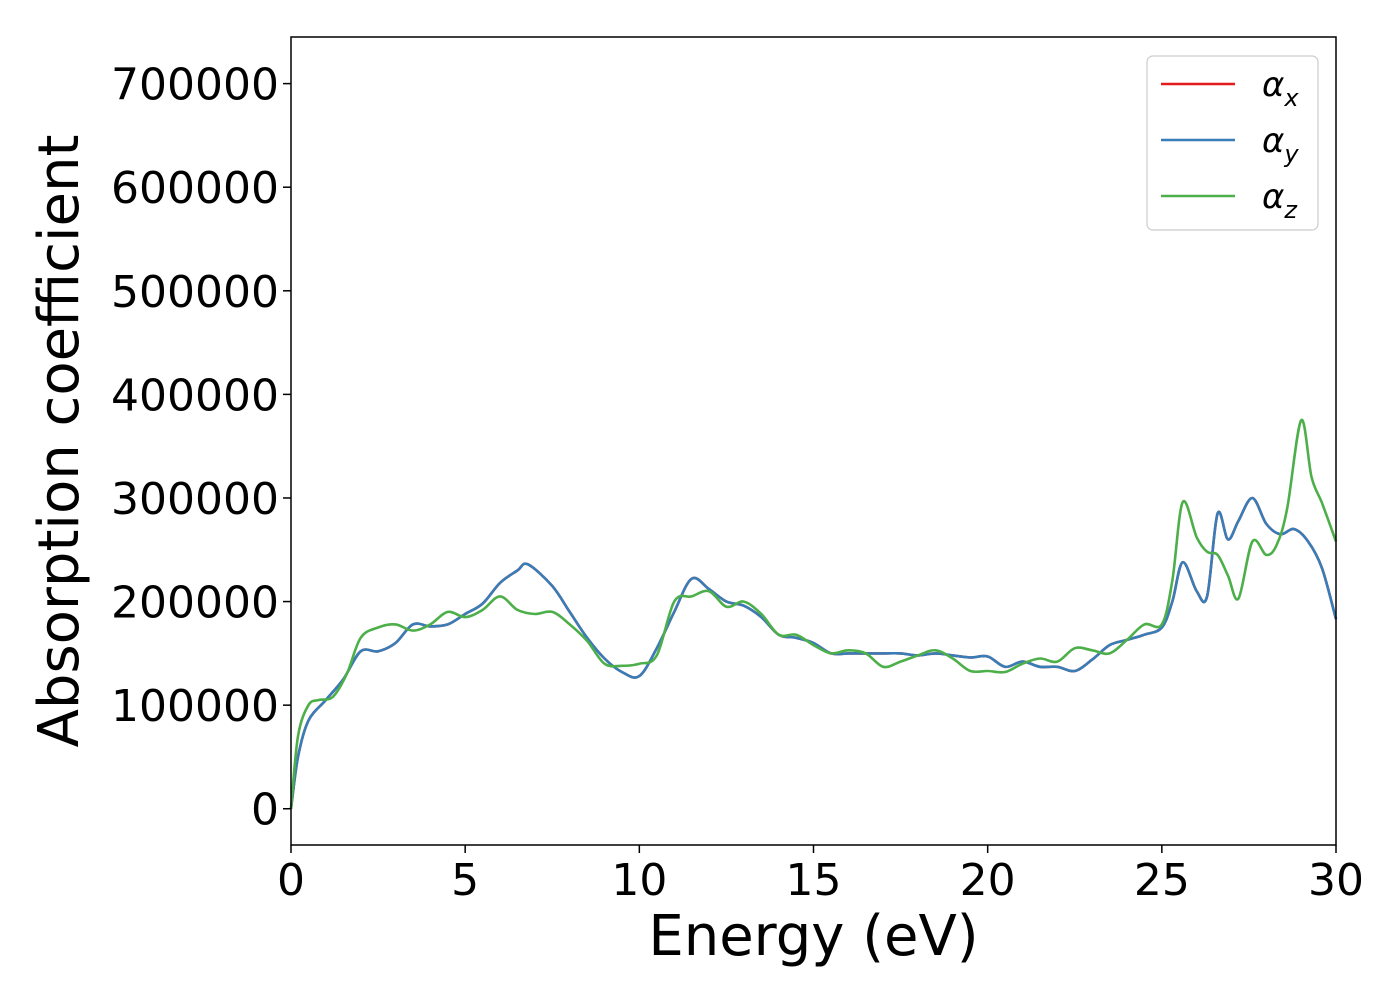 This screenshot has height=1000, width=1400. What do you see at coordinates (195, 603) in the screenshot?
I see `y-tick-label: 200000` at bounding box center [195, 603].